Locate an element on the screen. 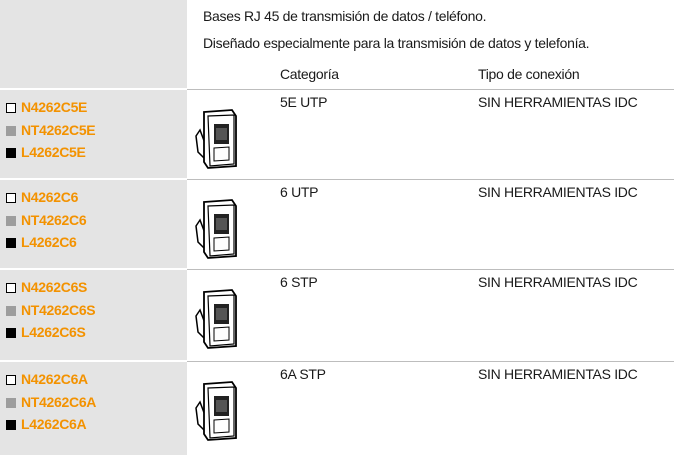 The height and width of the screenshot is (455, 674). product-code: NT4262C6 is located at coordinates (54, 219).